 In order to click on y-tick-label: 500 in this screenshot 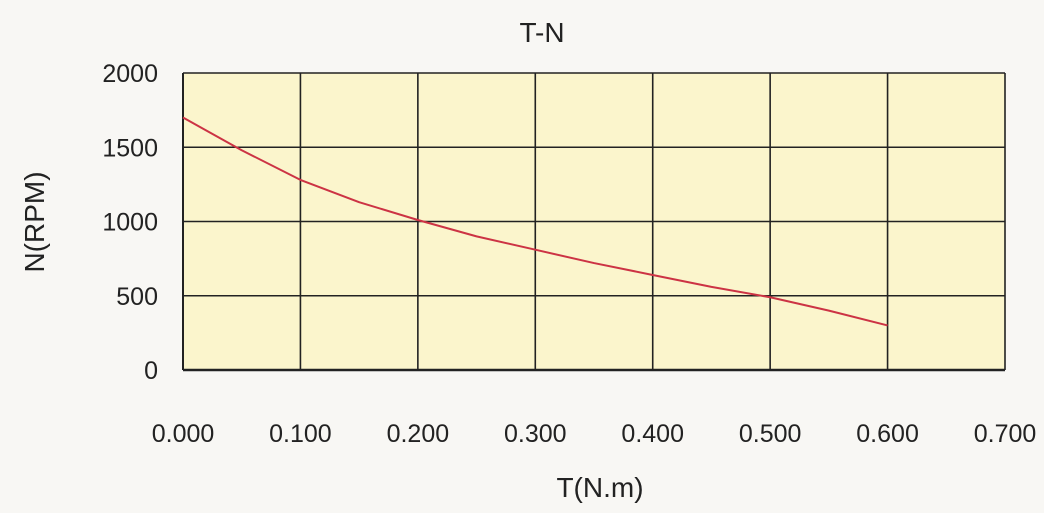, I will do `click(137, 297)`.